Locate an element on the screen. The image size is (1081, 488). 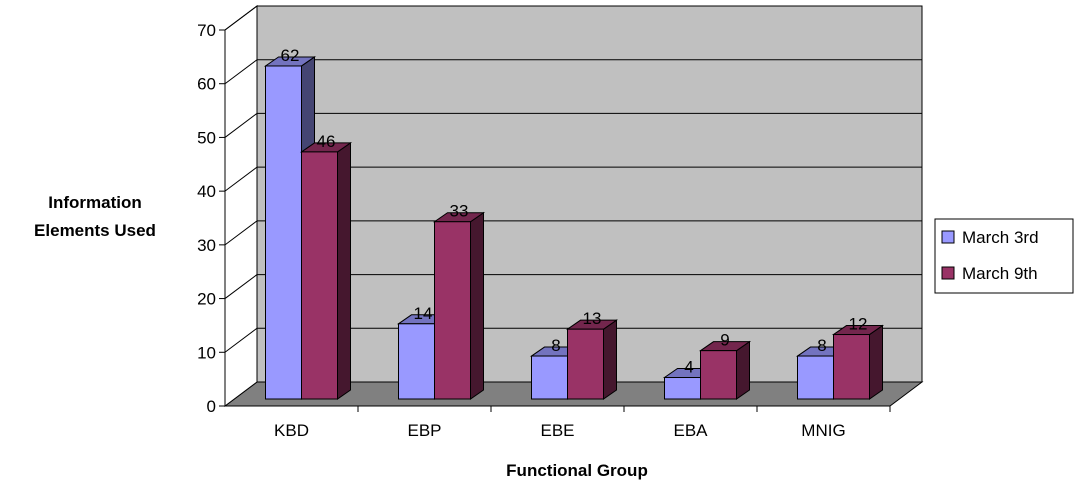
bar-march-9th-mnig is located at coordinates (858, 362).